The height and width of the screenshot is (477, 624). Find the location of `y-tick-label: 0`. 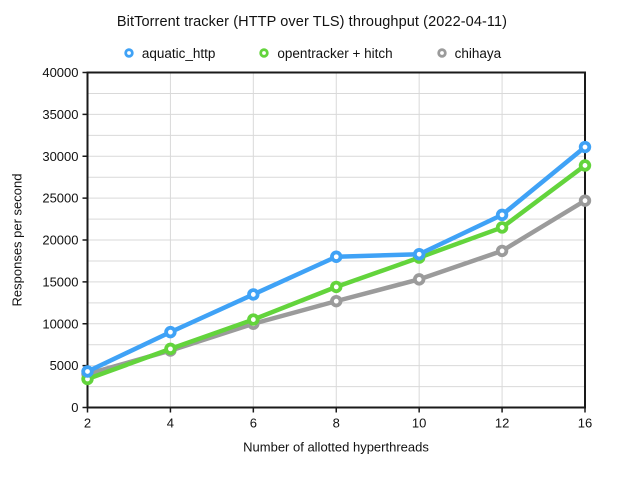

y-tick-label: 0 is located at coordinates (74, 407).